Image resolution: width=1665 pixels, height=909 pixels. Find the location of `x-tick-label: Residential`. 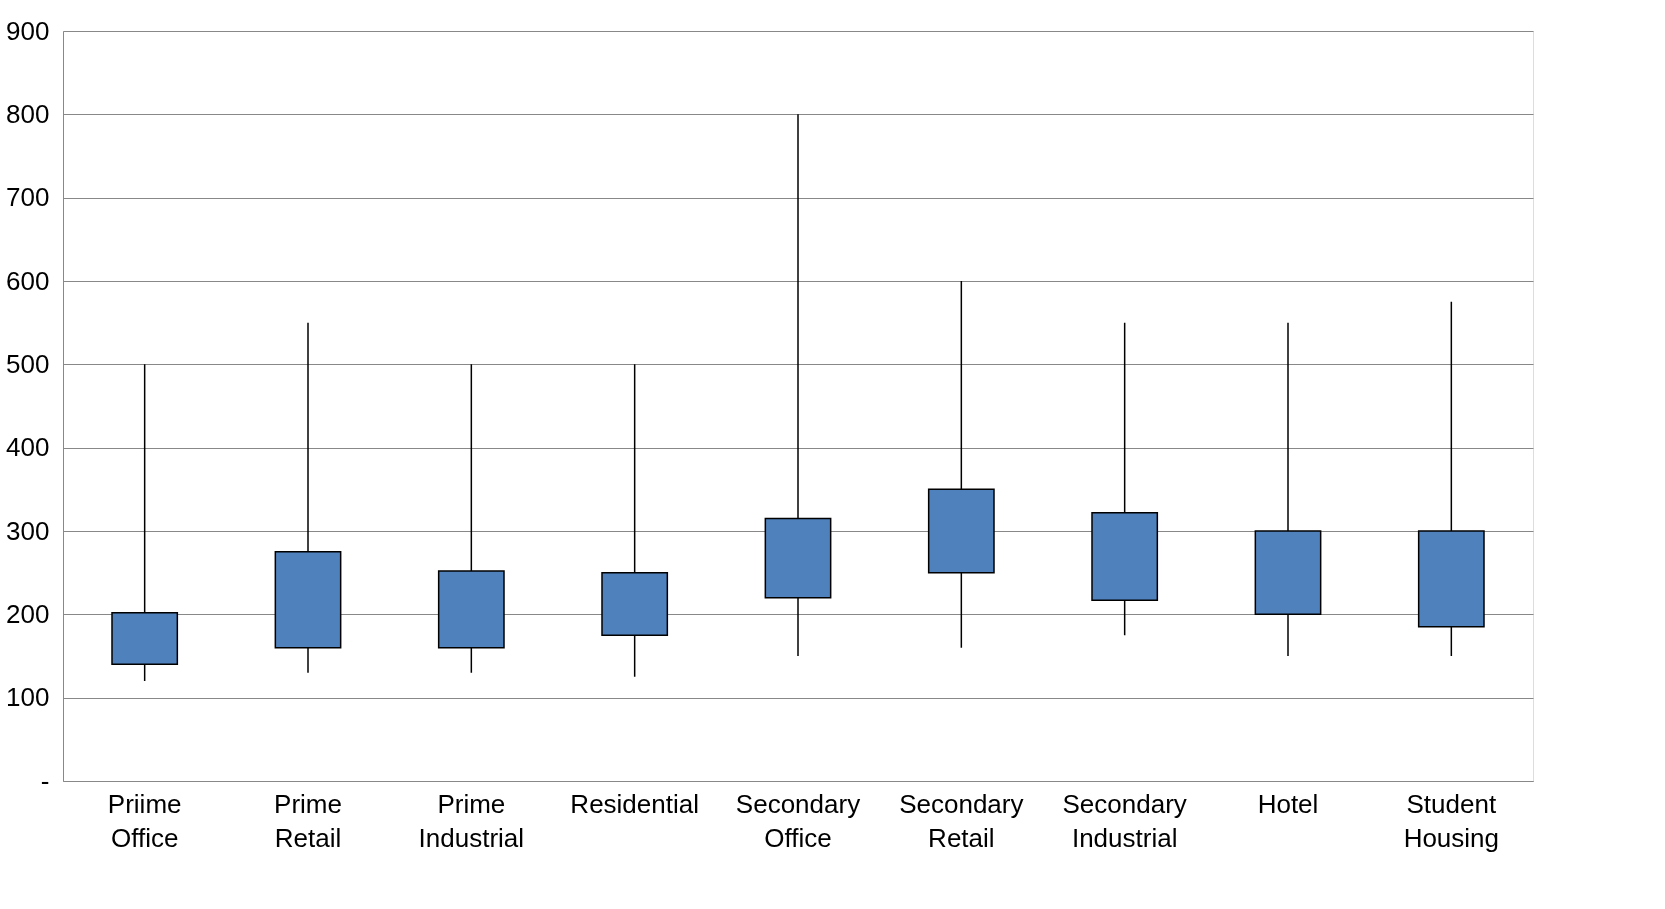

x-tick-label: Residential is located at coordinates (634, 803).